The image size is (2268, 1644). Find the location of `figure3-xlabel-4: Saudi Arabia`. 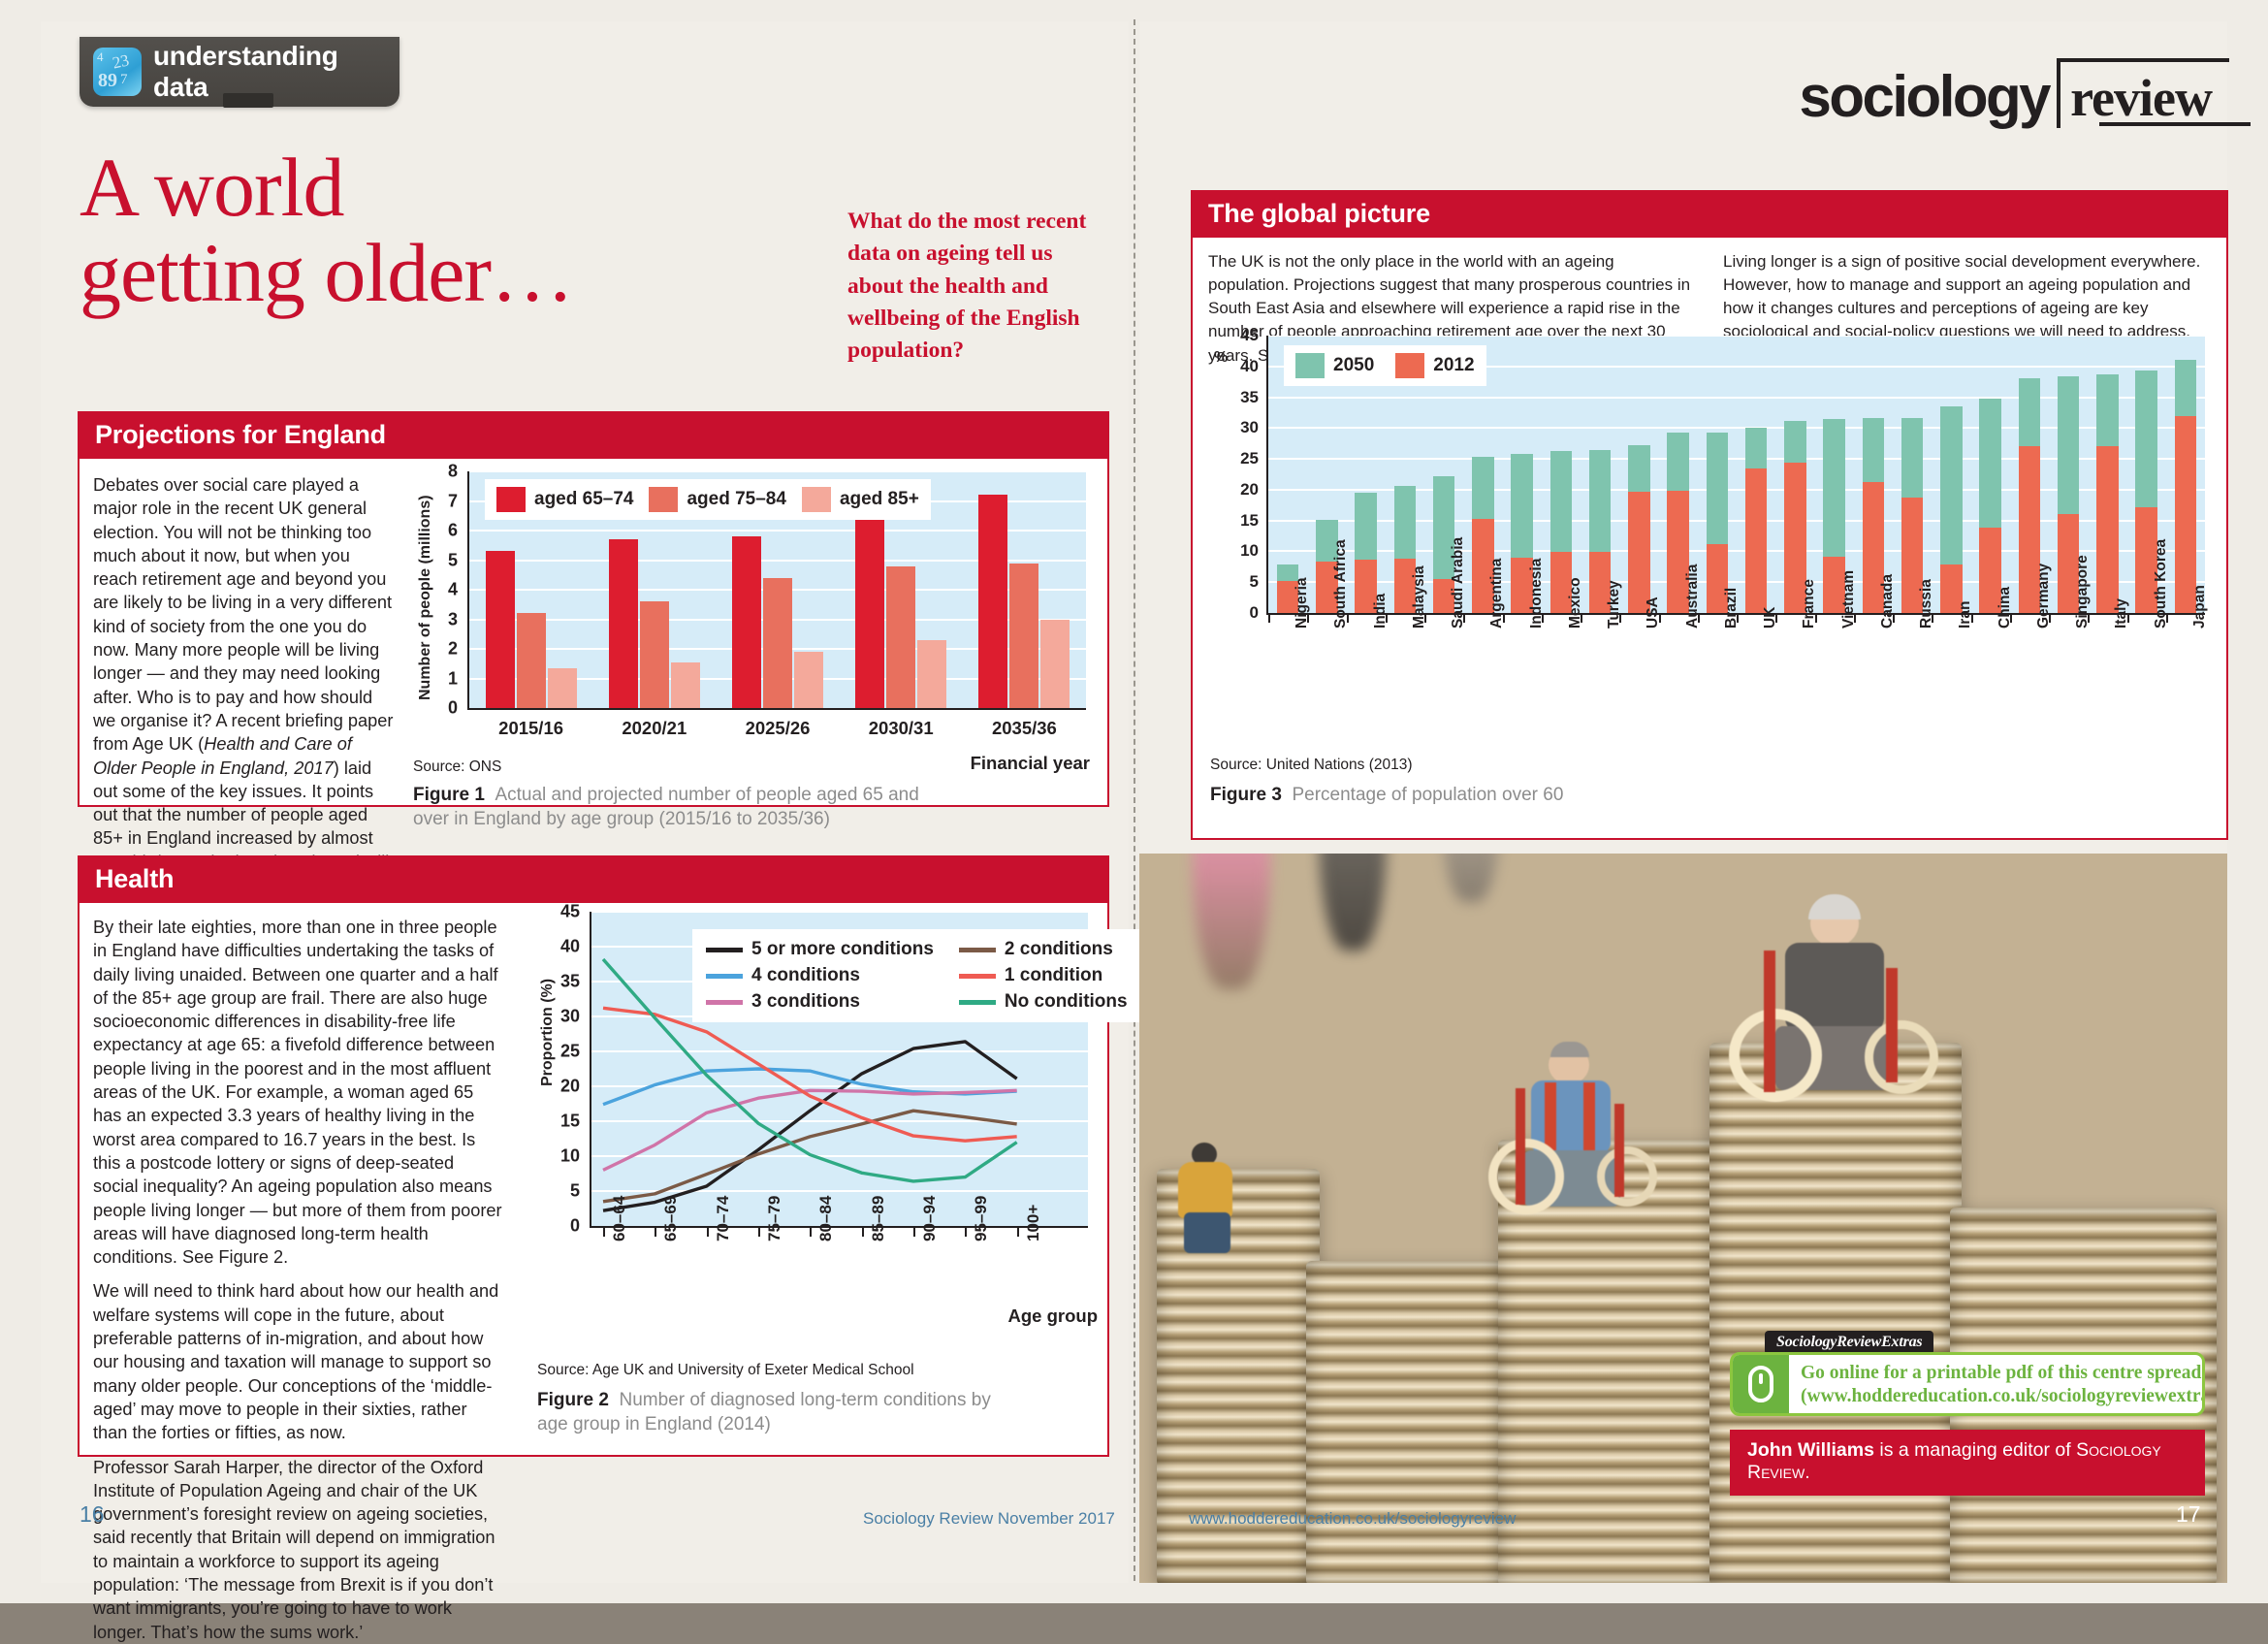

figure3-xlabel-4: Saudi Arabia is located at coordinates (1458, 582).